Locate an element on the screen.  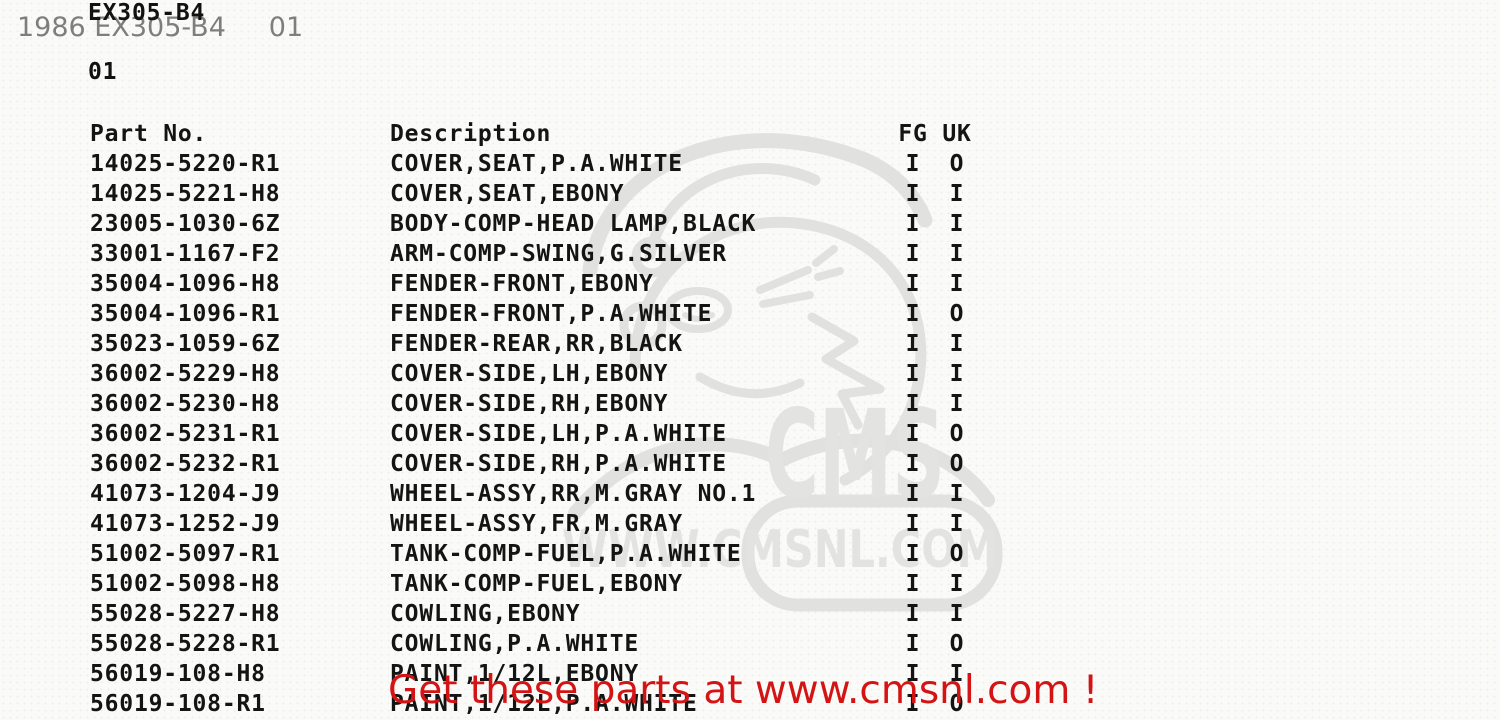
watermark-bubble is located at coordinates (872, 553).